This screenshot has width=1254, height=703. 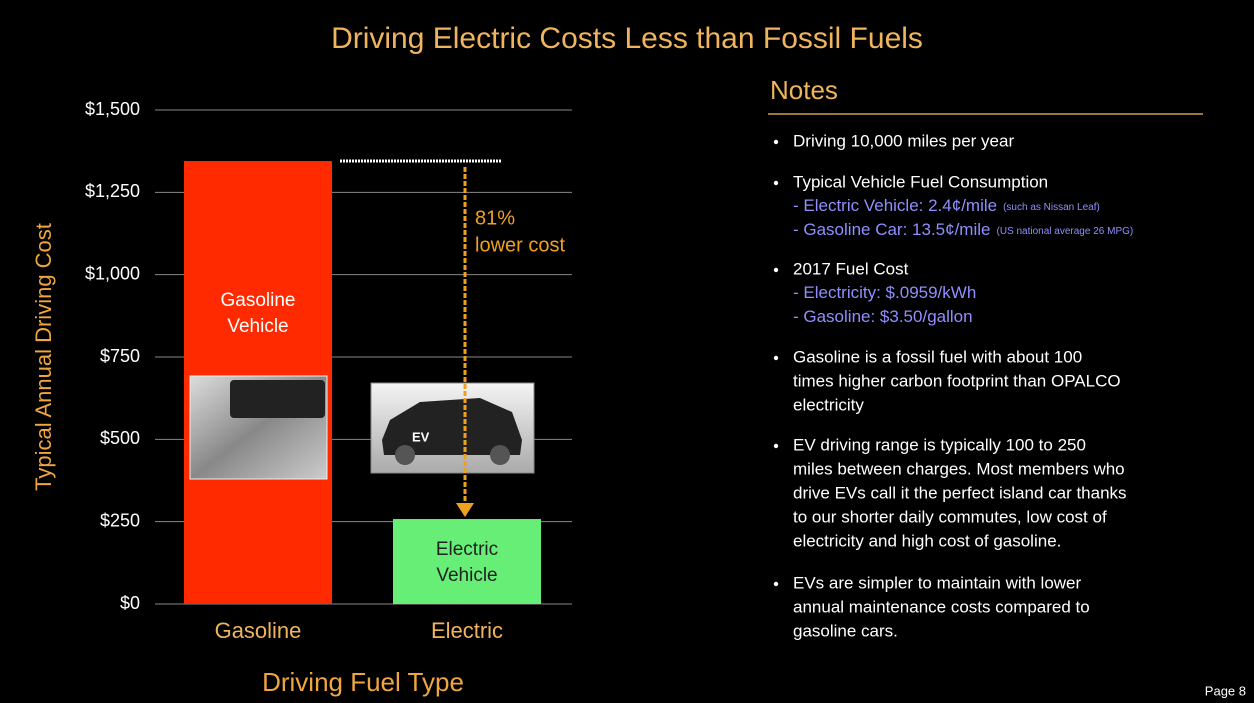 I want to click on note-sub-text: - Electric Vehicle: 2.4¢/mile, so click(x=895, y=205).